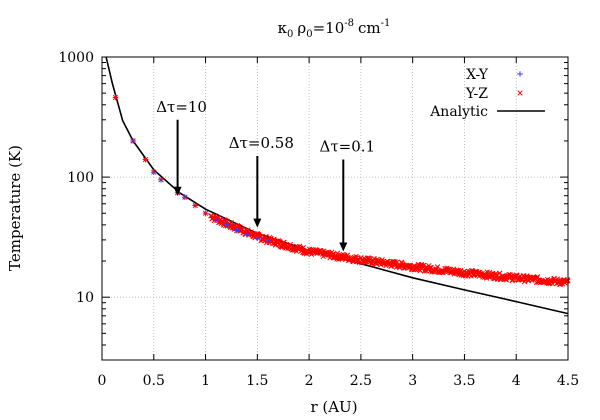 This screenshot has height=420, width=600. What do you see at coordinates (476, 94) in the screenshot?
I see `legend-label: Y-Z` at bounding box center [476, 94].